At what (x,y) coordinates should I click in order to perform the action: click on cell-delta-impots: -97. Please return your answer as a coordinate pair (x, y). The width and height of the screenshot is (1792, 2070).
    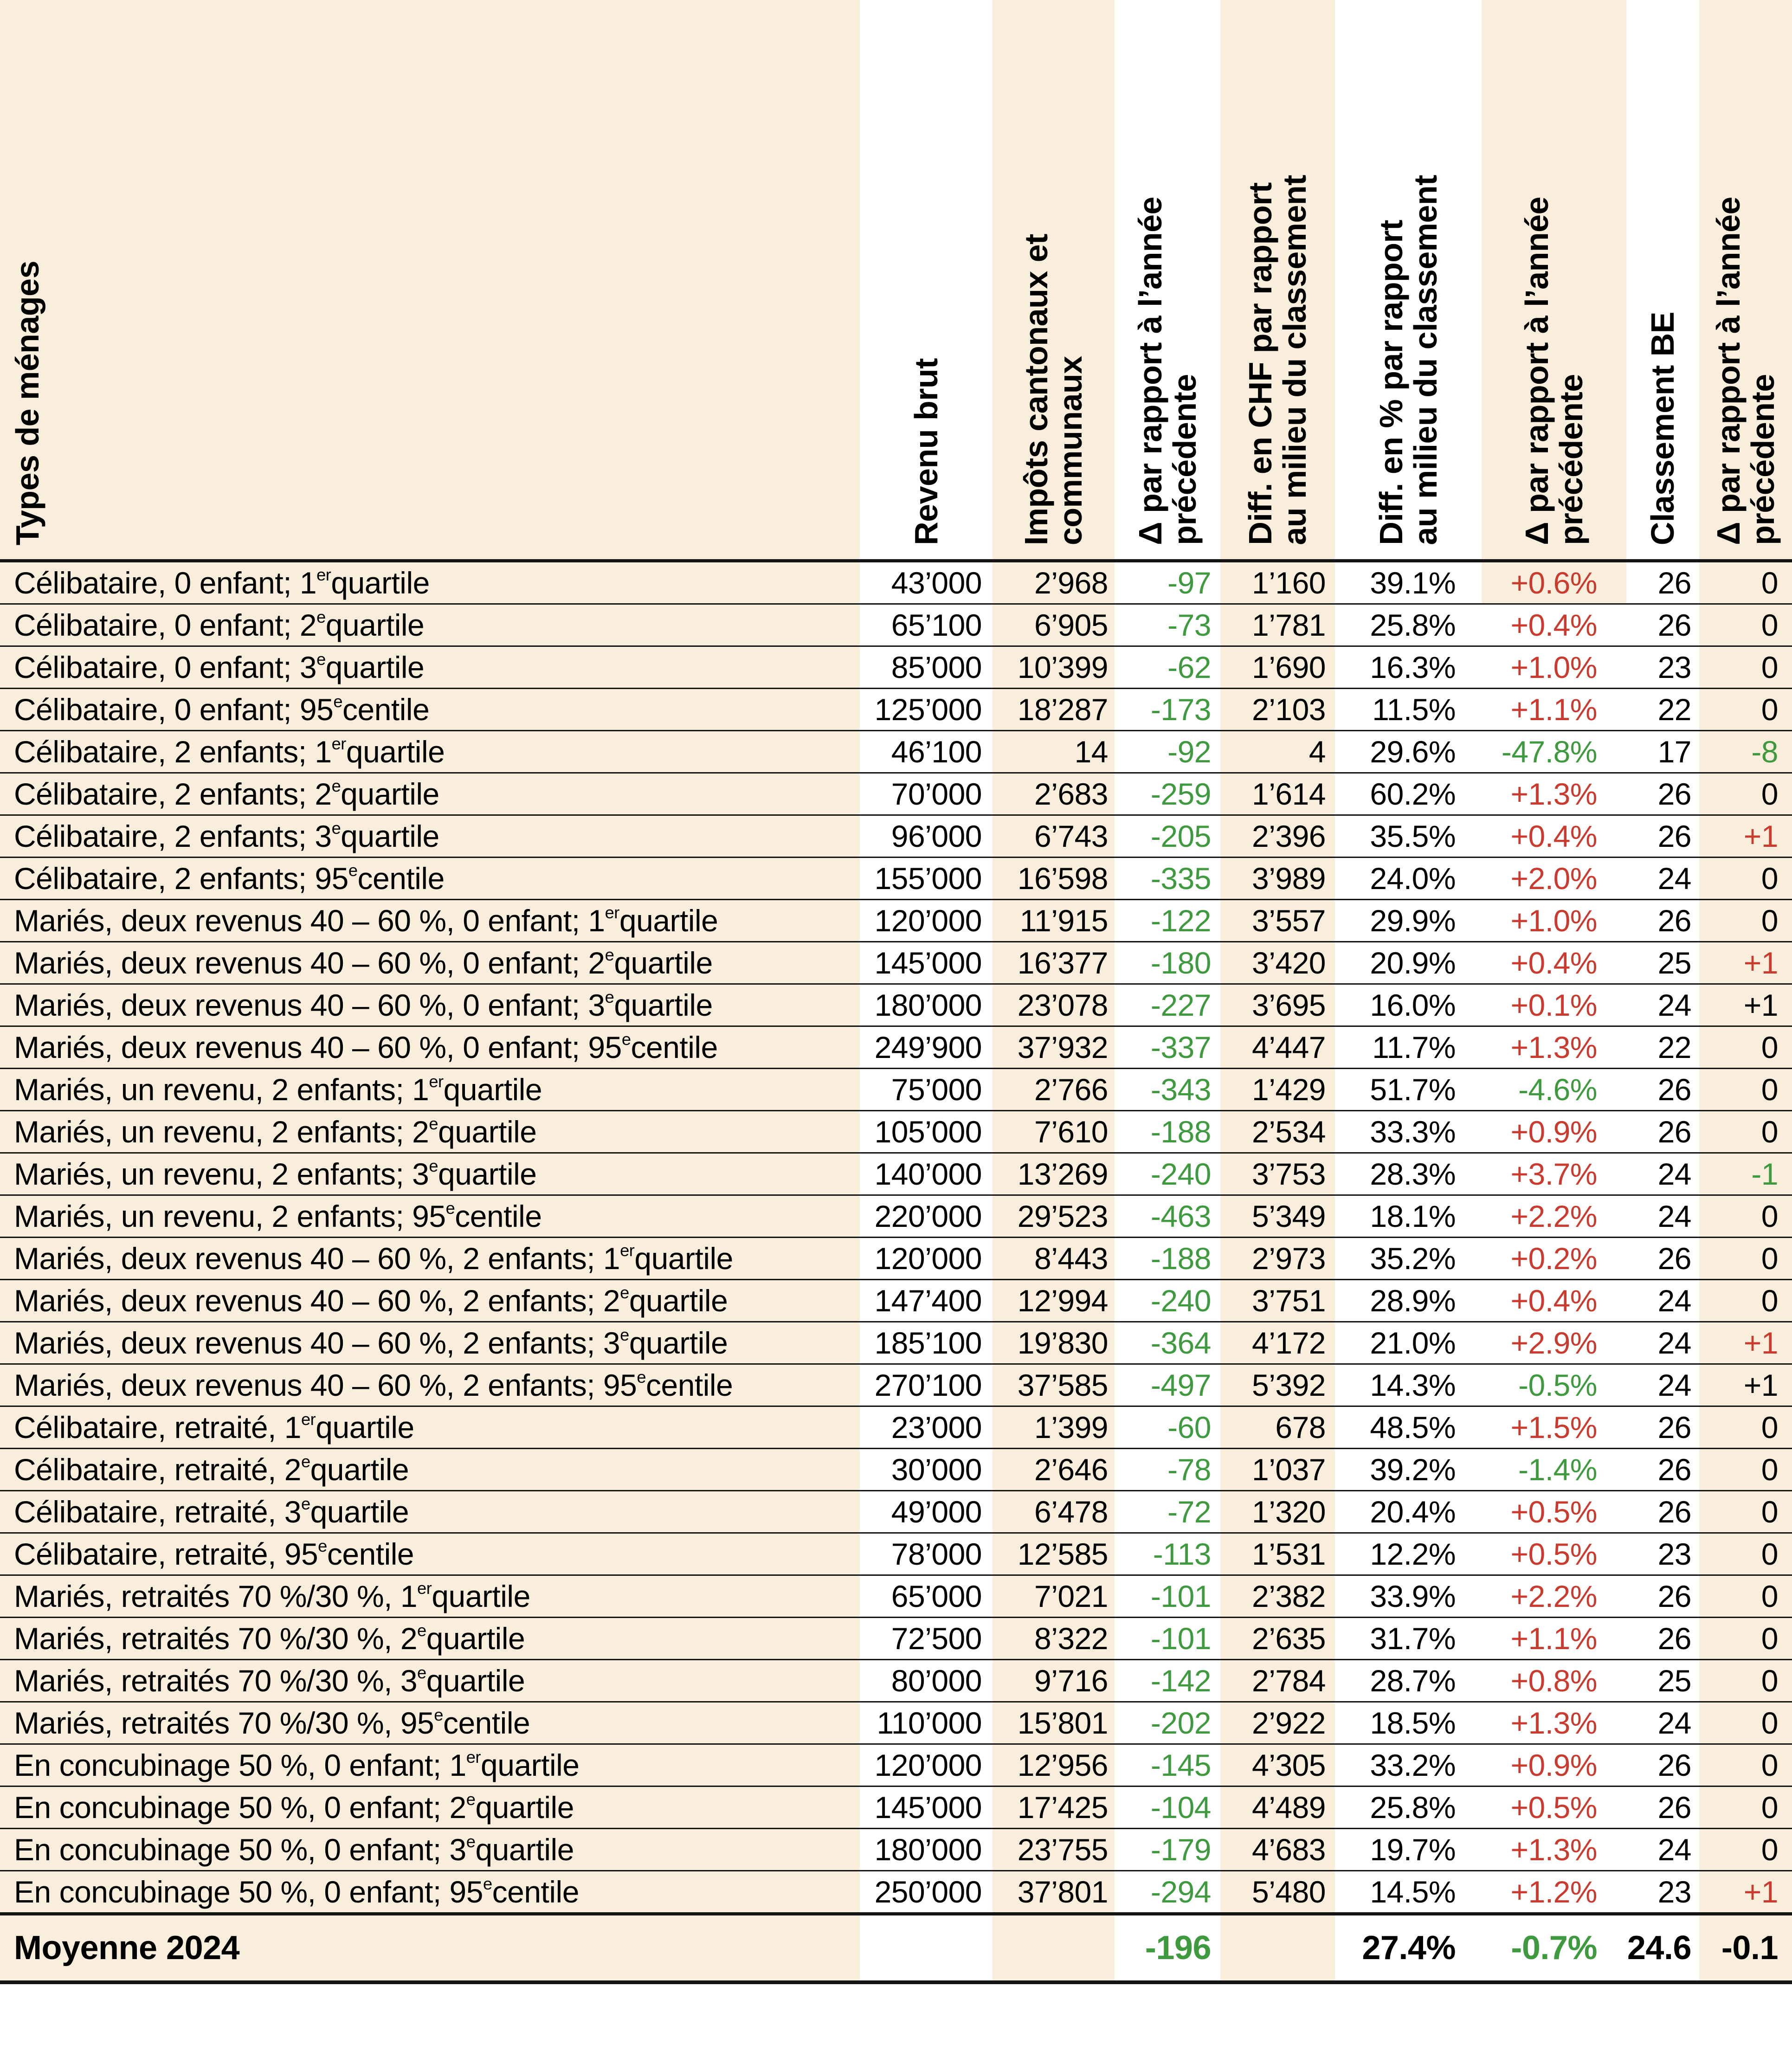
    Looking at the image, I should click on (1189, 583).